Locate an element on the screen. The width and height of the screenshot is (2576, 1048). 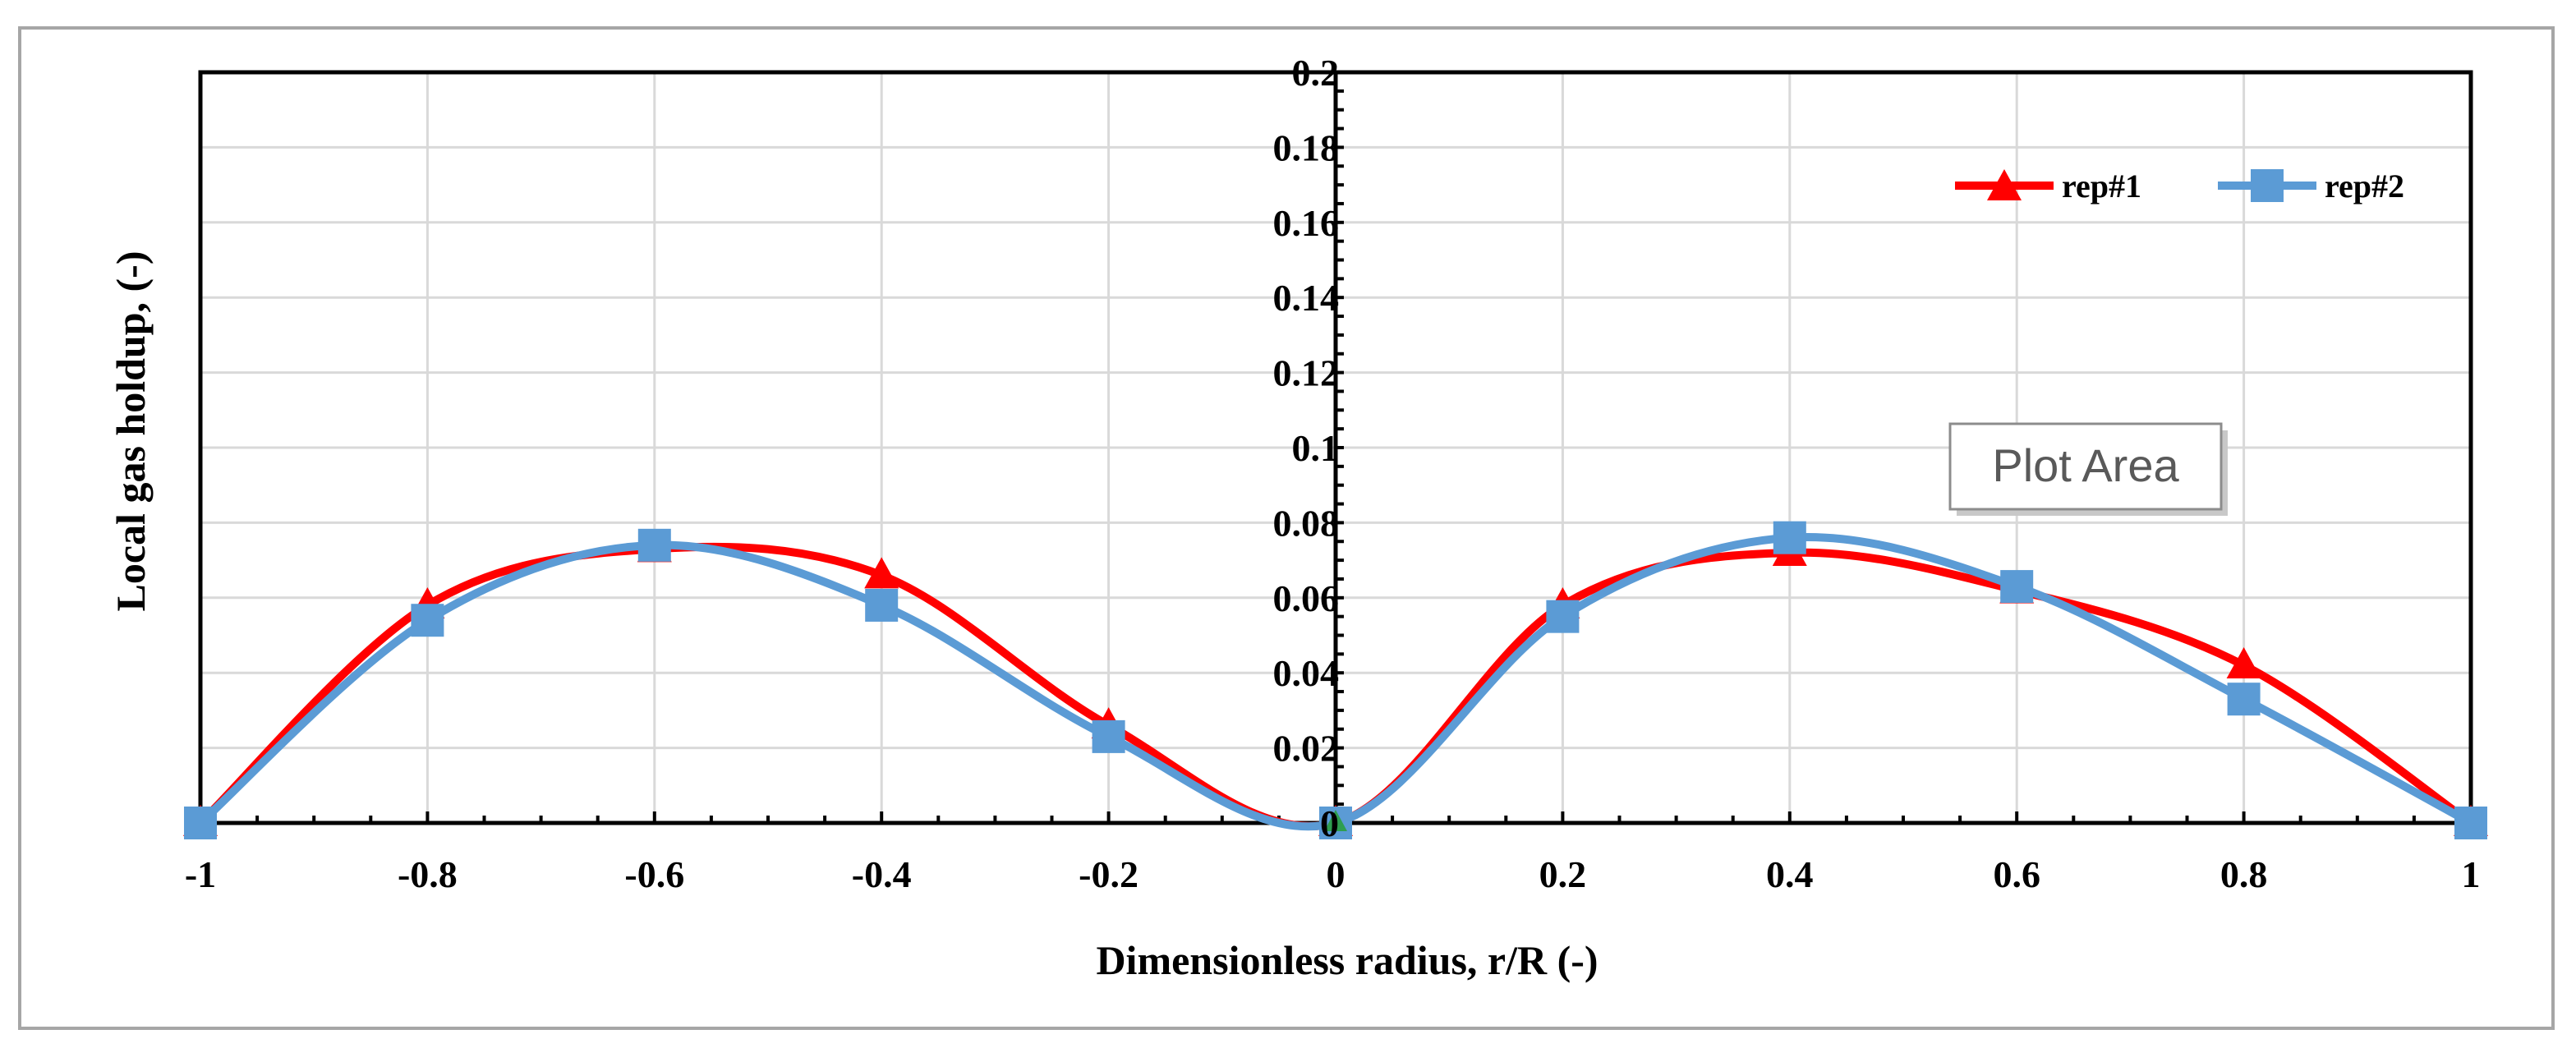
x-tick-label: -1 is located at coordinates (200, 874).